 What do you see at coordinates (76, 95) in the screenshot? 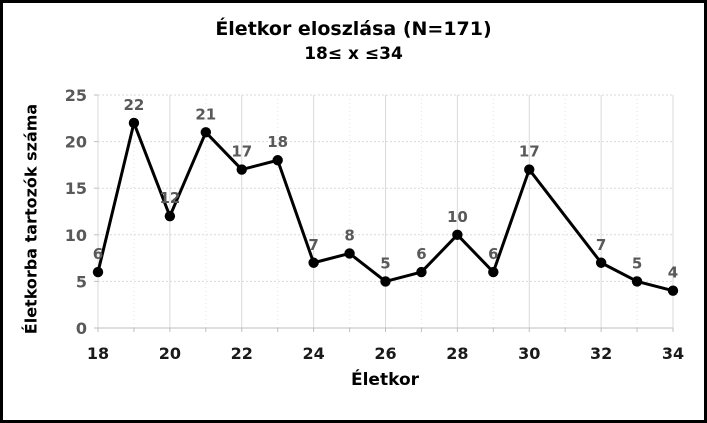
I see `y-tick-label: 25` at bounding box center [76, 95].